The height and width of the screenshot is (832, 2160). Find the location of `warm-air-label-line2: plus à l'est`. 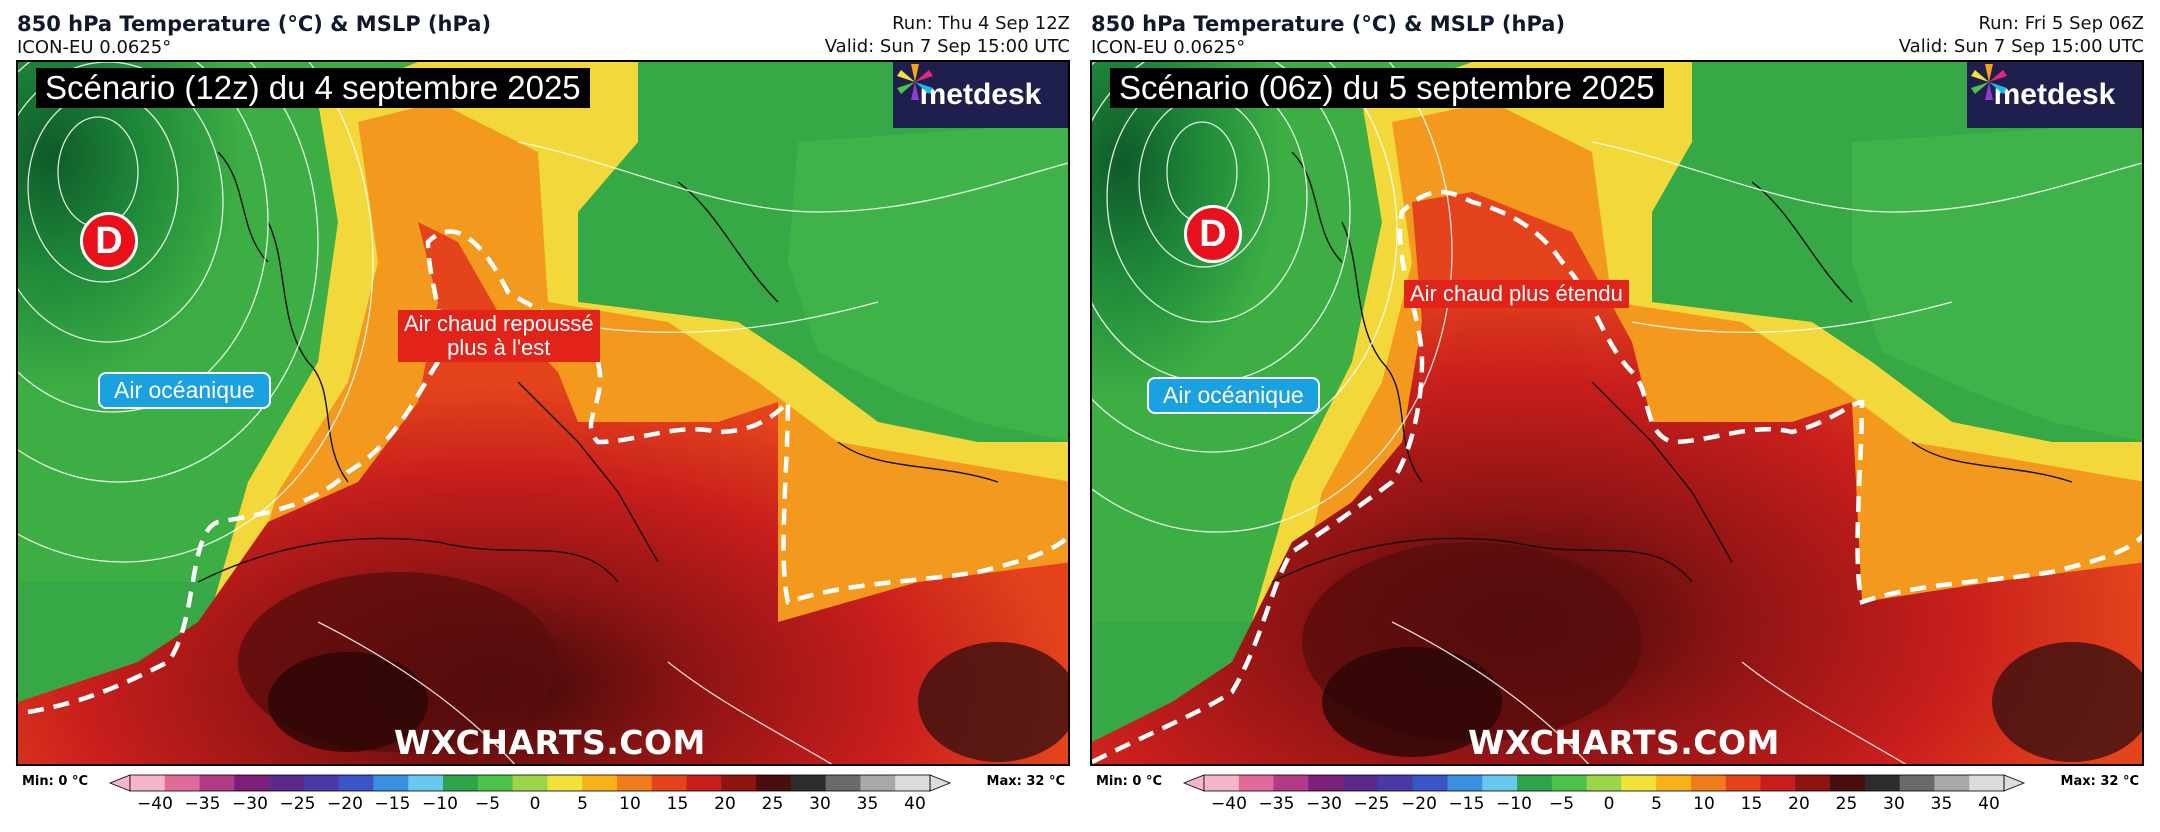

warm-air-label-line2: plus à l'est is located at coordinates (499, 347).